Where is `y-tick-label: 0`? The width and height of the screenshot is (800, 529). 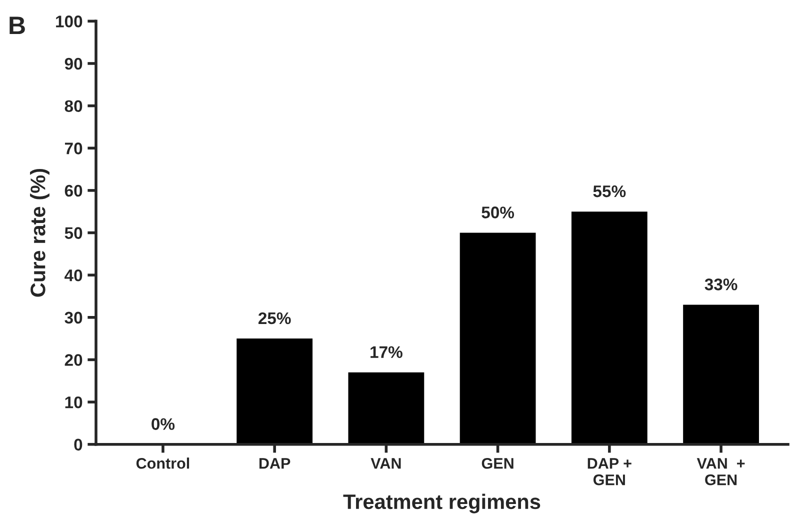
y-tick-label: 0 is located at coordinates (78, 444).